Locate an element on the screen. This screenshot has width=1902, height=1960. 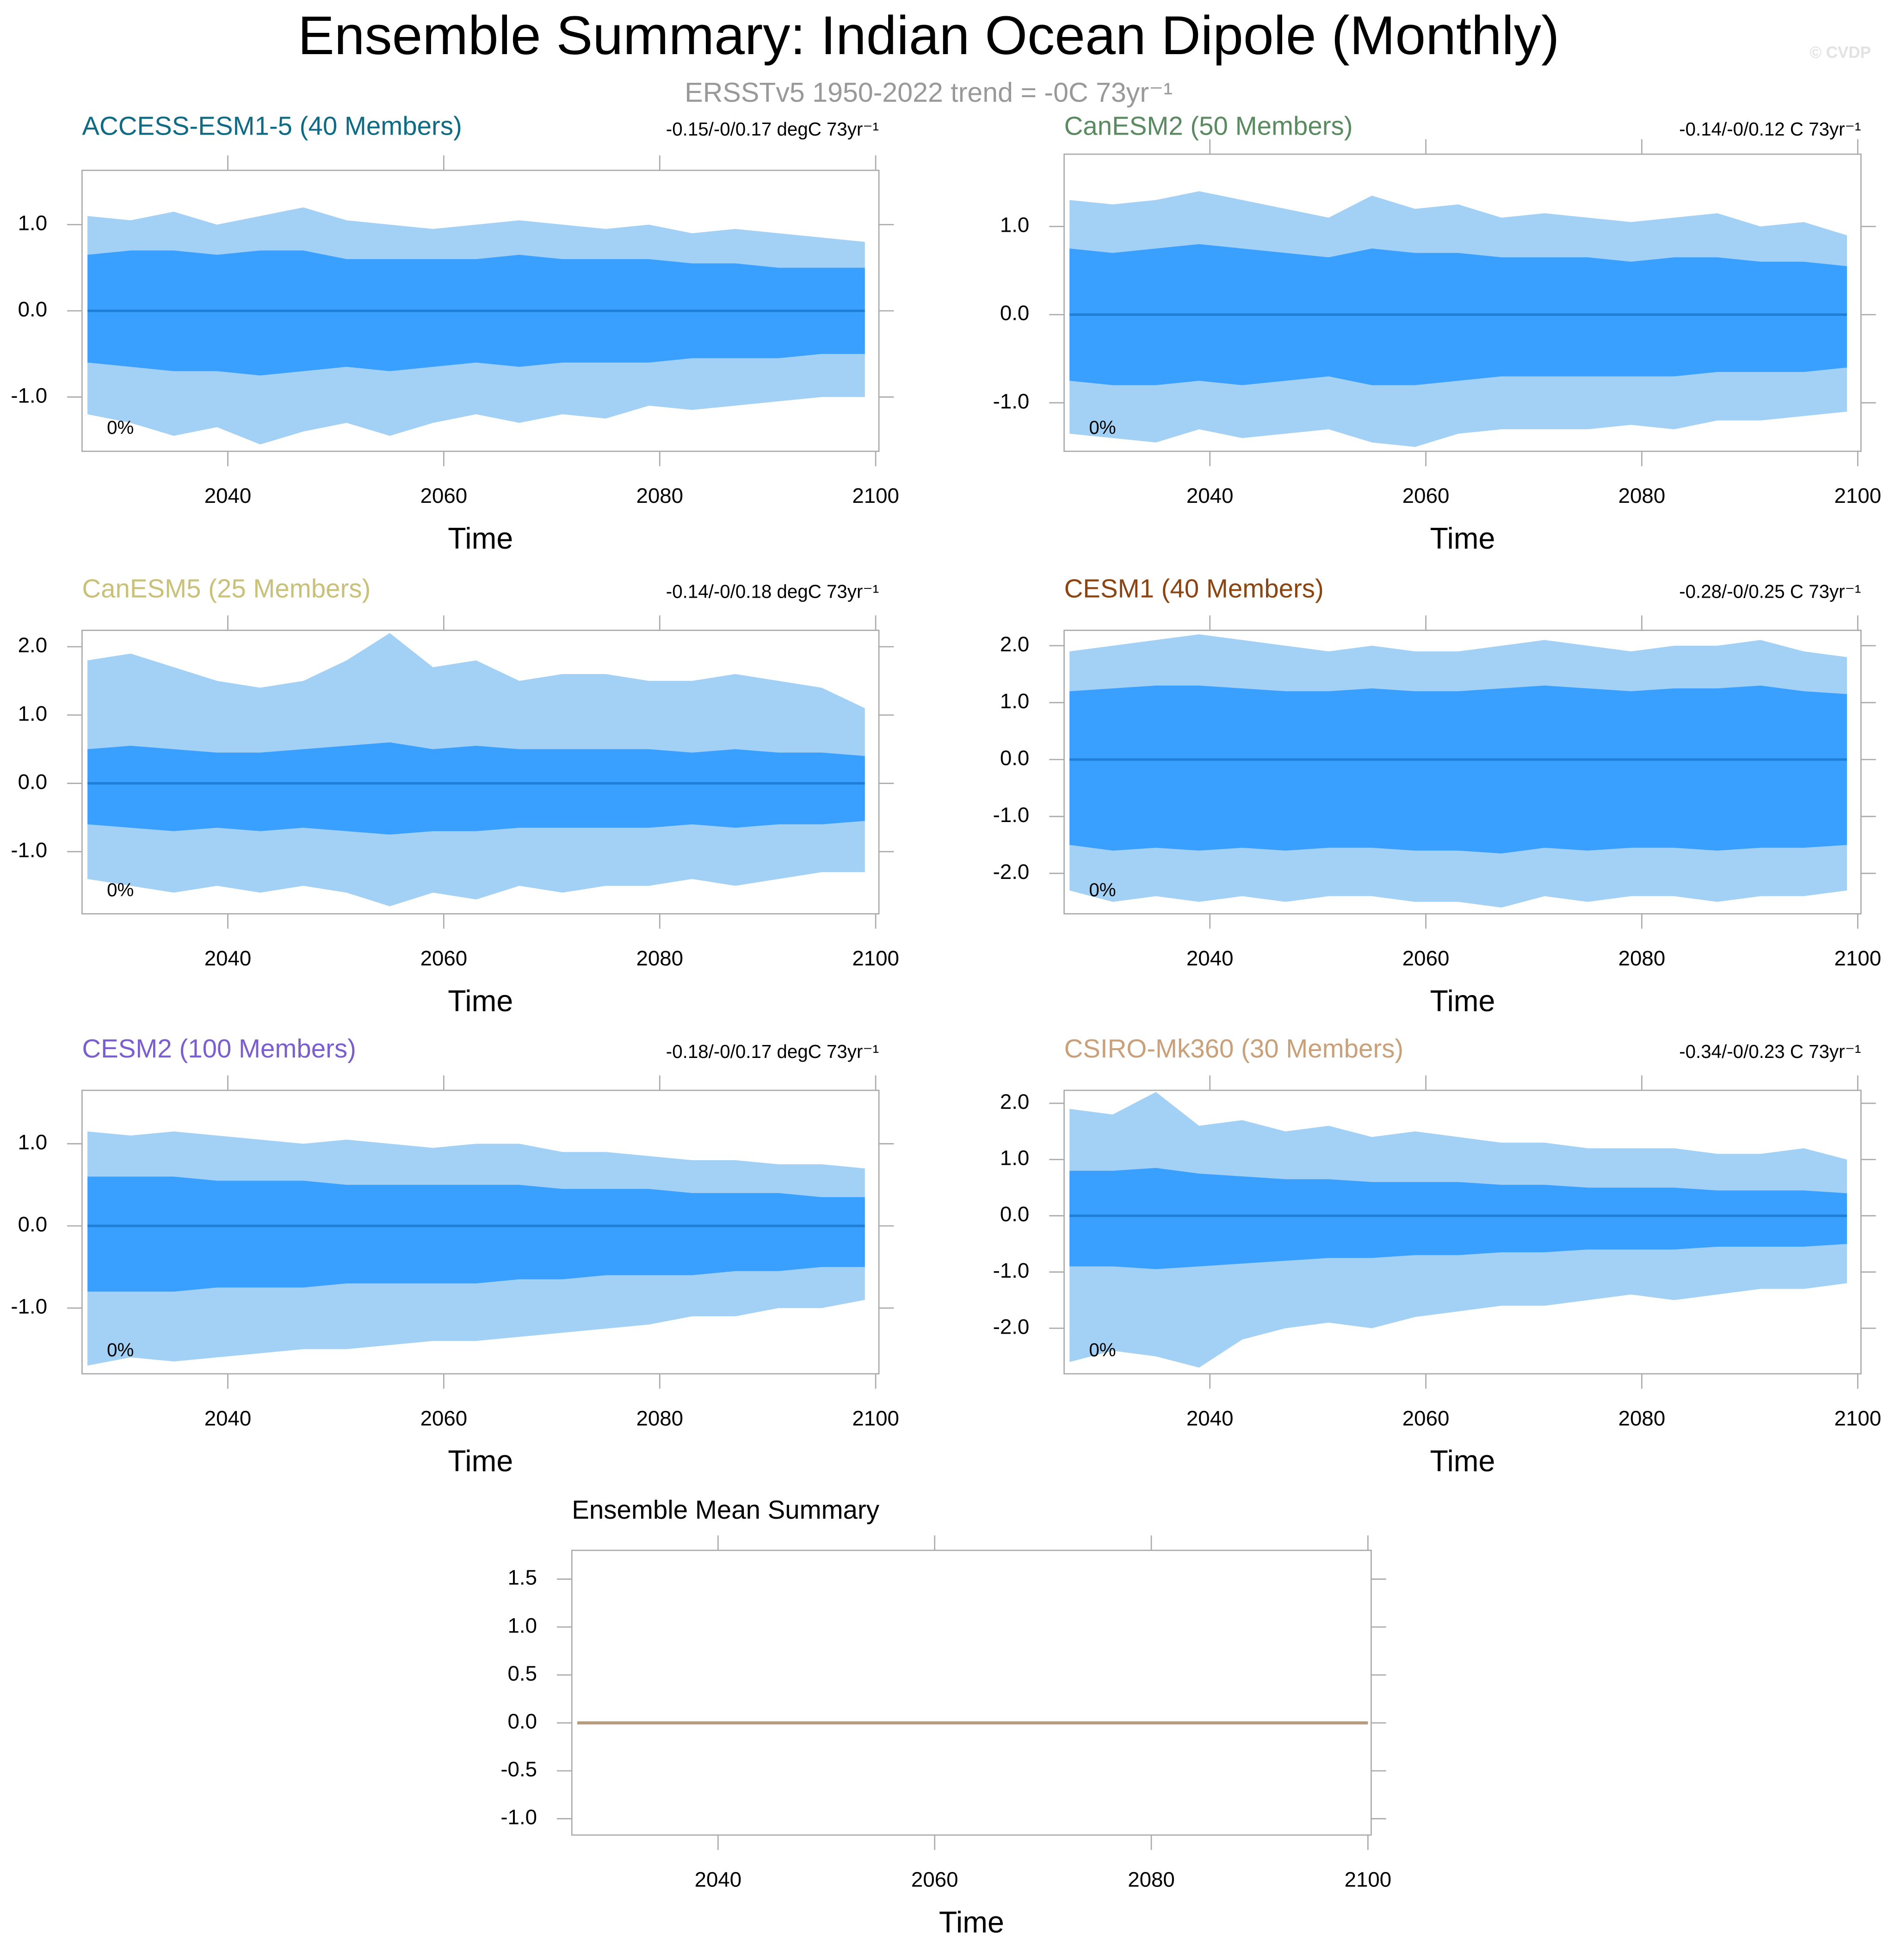
y-tick-label: 0.5 is located at coordinates (522, 1673).